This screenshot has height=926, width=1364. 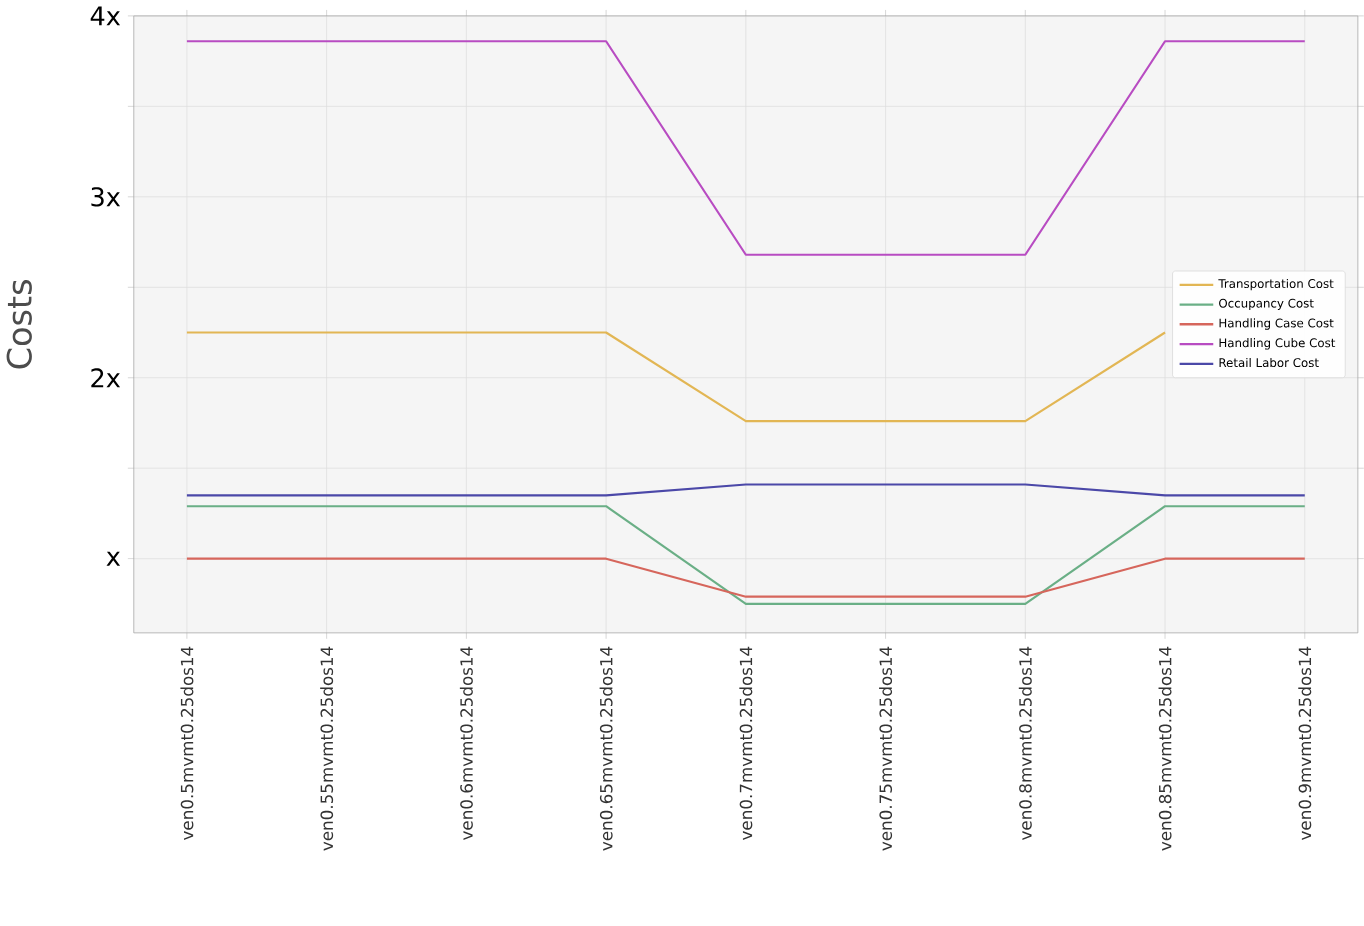 I want to click on x-tick-label: ven0.5mvmt0.25dos14, so click(x=187, y=743).